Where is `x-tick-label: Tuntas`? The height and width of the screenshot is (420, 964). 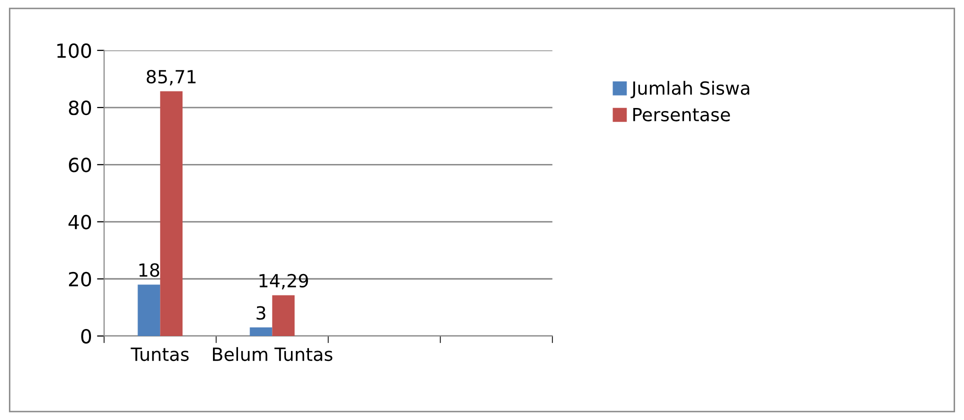 x-tick-label: Tuntas is located at coordinates (159, 355).